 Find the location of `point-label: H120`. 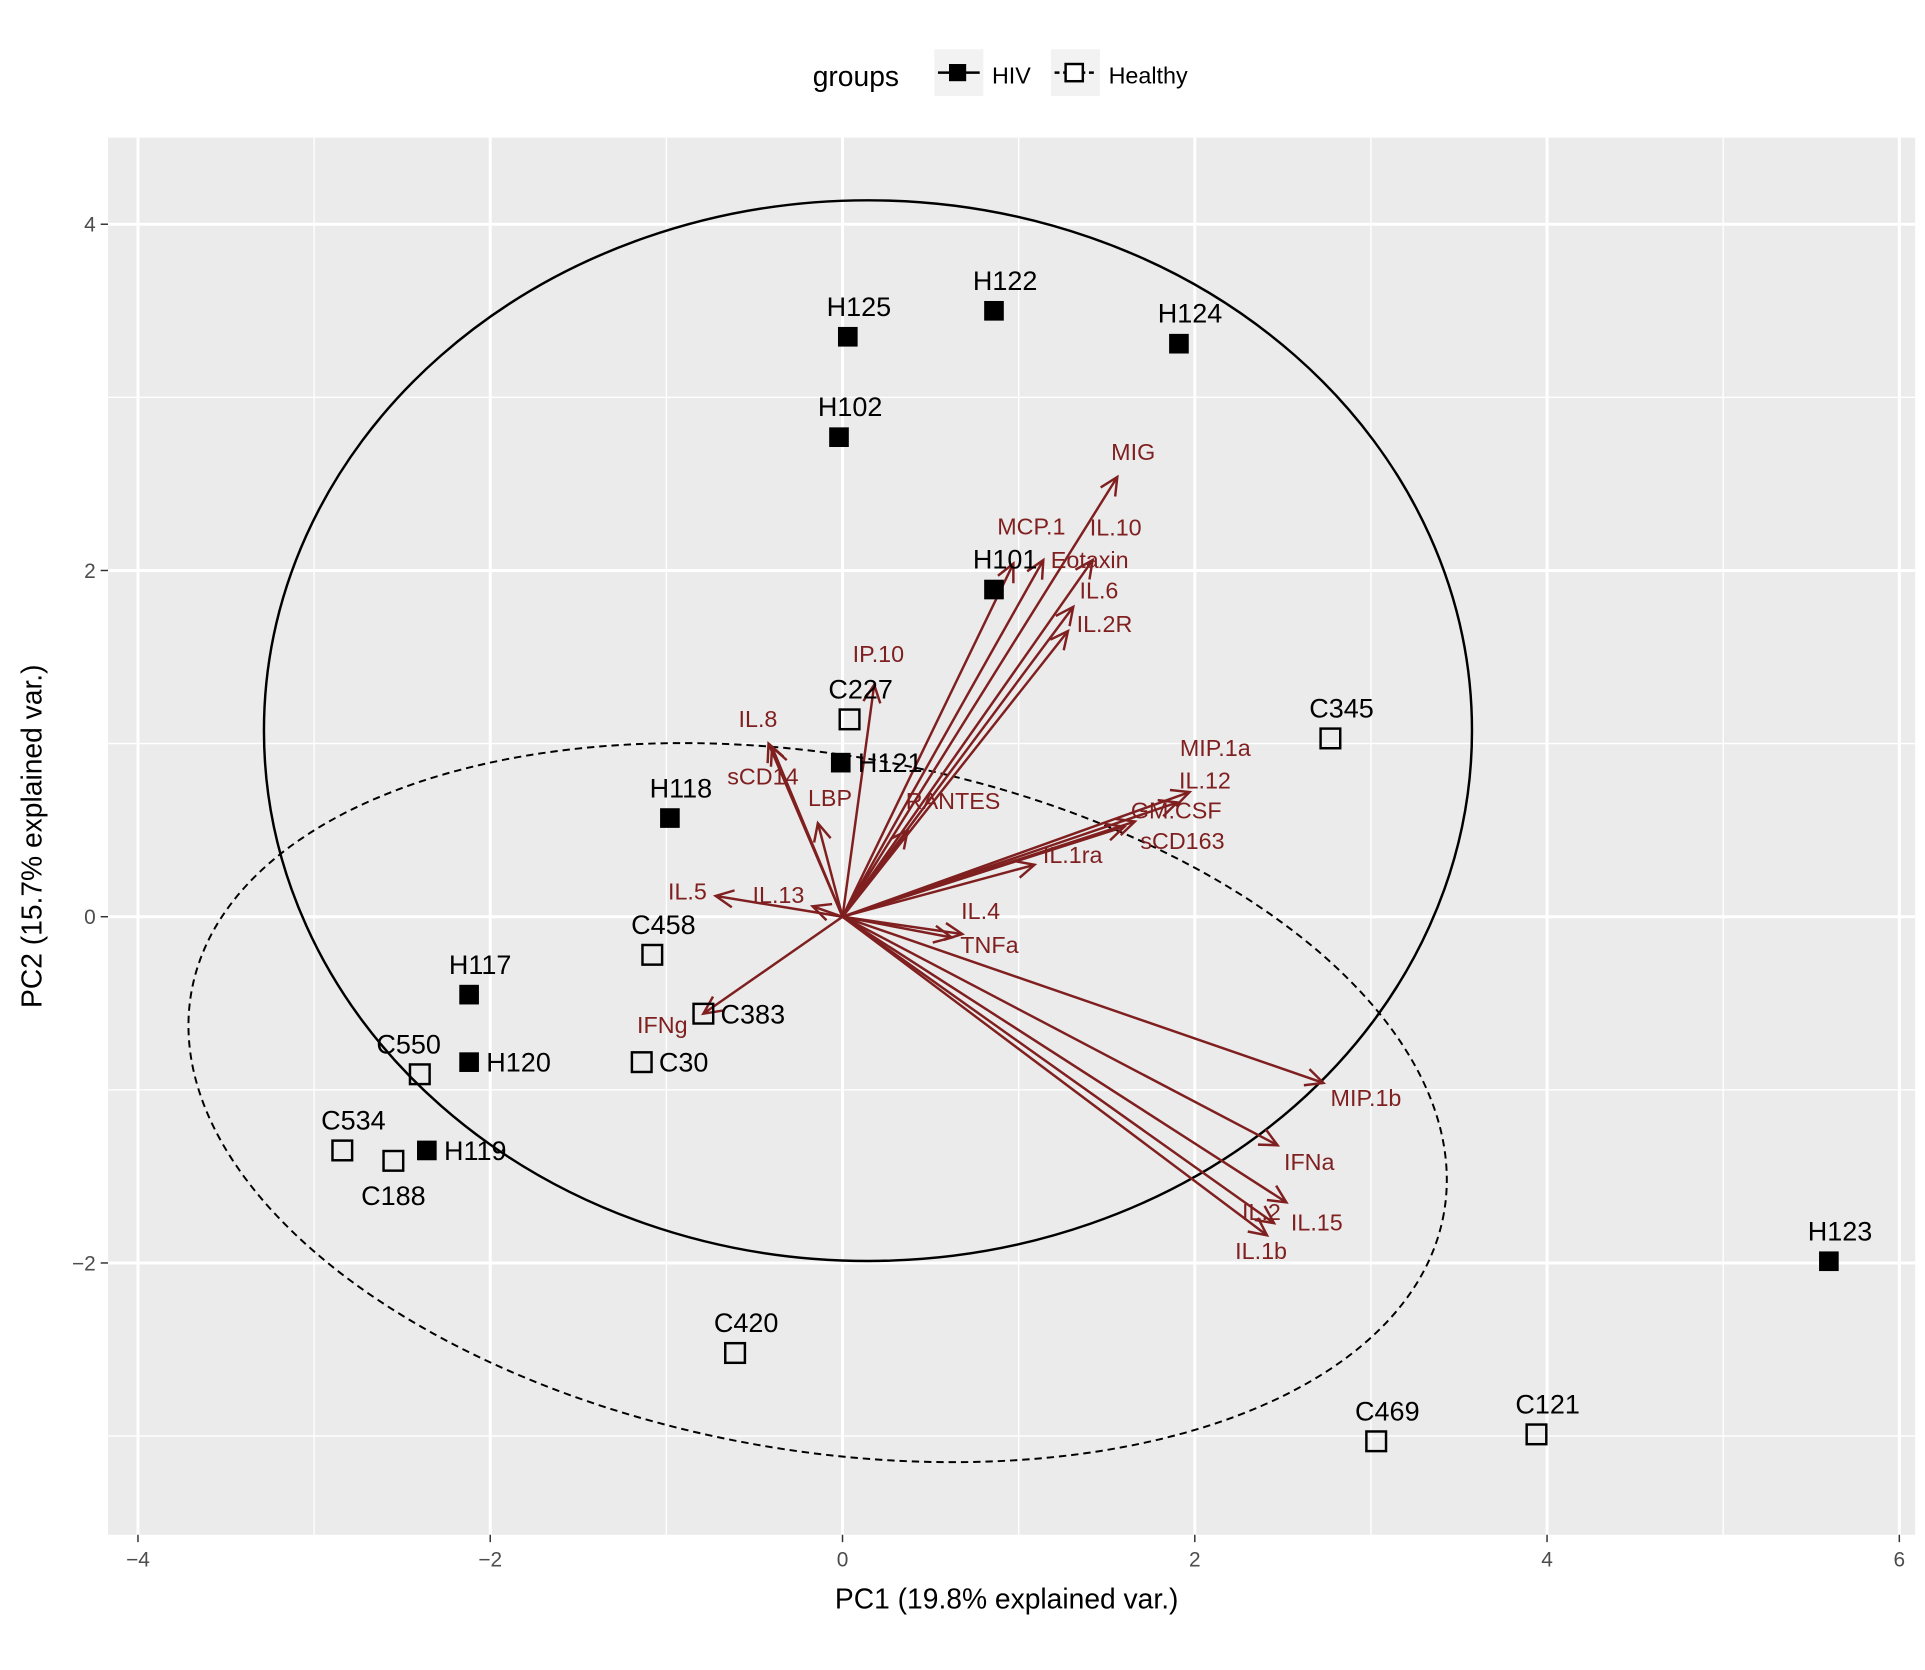

point-label: H120 is located at coordinates (518, 1063).